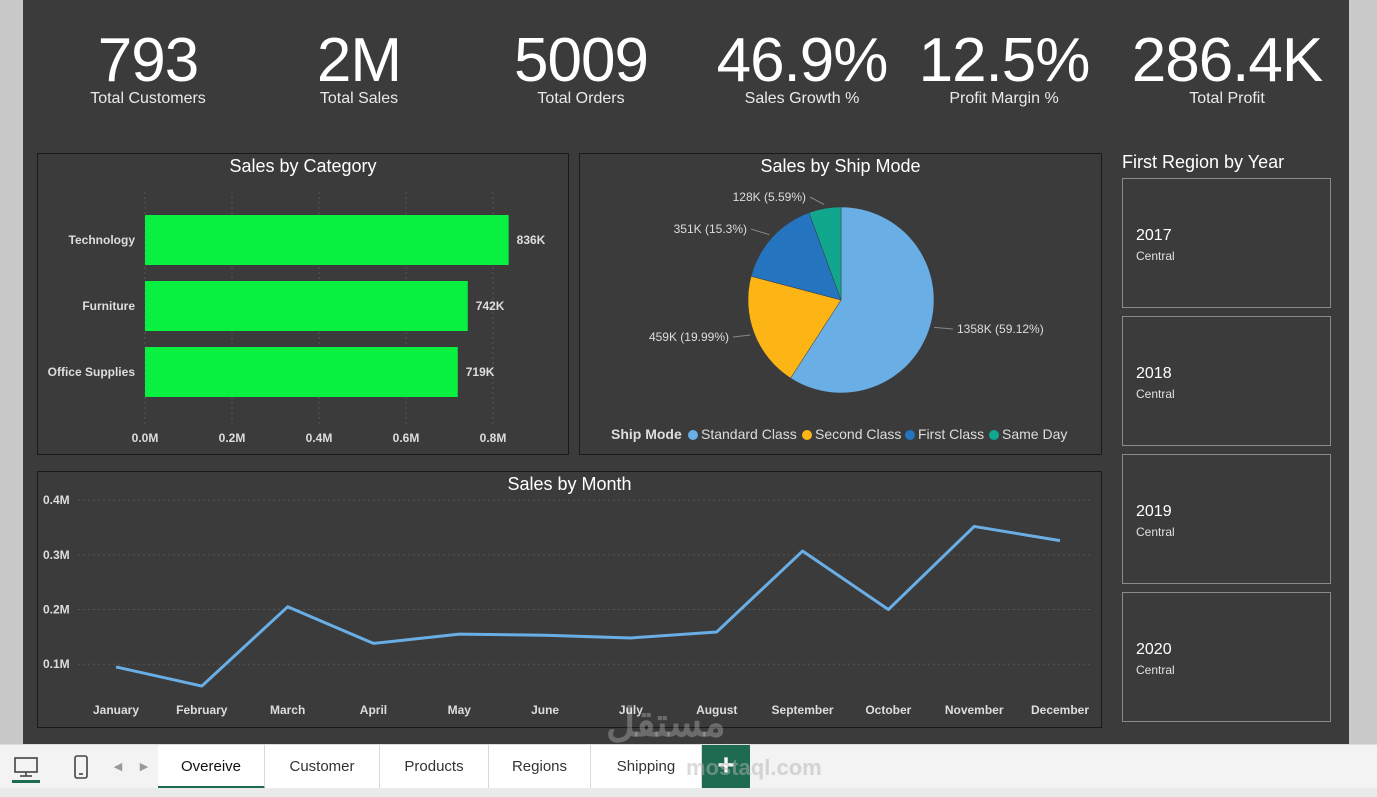 The width and height of the screenshot is (1377, 797). I want to click on y-tick-label: 0.3M, so click(56, 555).